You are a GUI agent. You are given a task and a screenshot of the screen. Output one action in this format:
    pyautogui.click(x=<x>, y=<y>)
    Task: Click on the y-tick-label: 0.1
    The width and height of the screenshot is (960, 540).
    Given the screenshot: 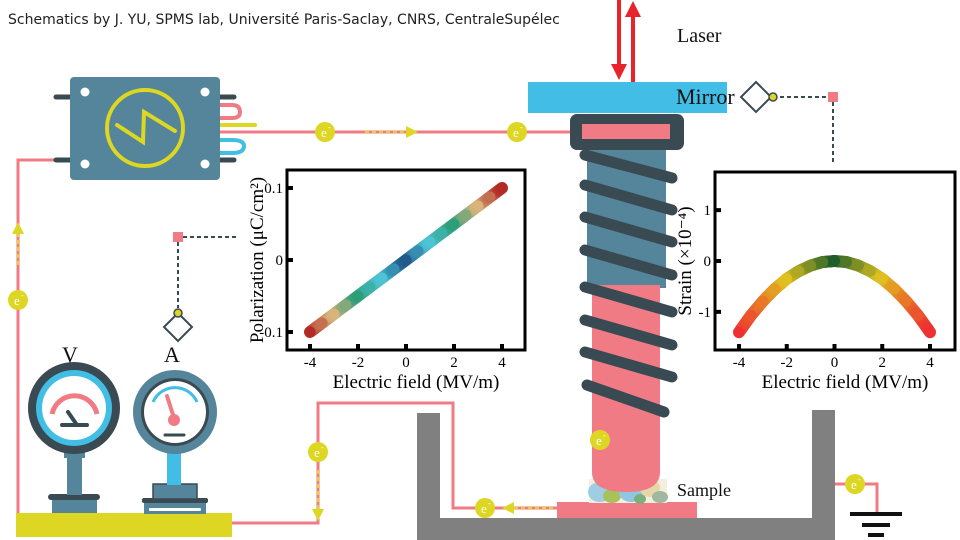 What is the action you would take?
    pyautogui.click(x=273, y=189)
    